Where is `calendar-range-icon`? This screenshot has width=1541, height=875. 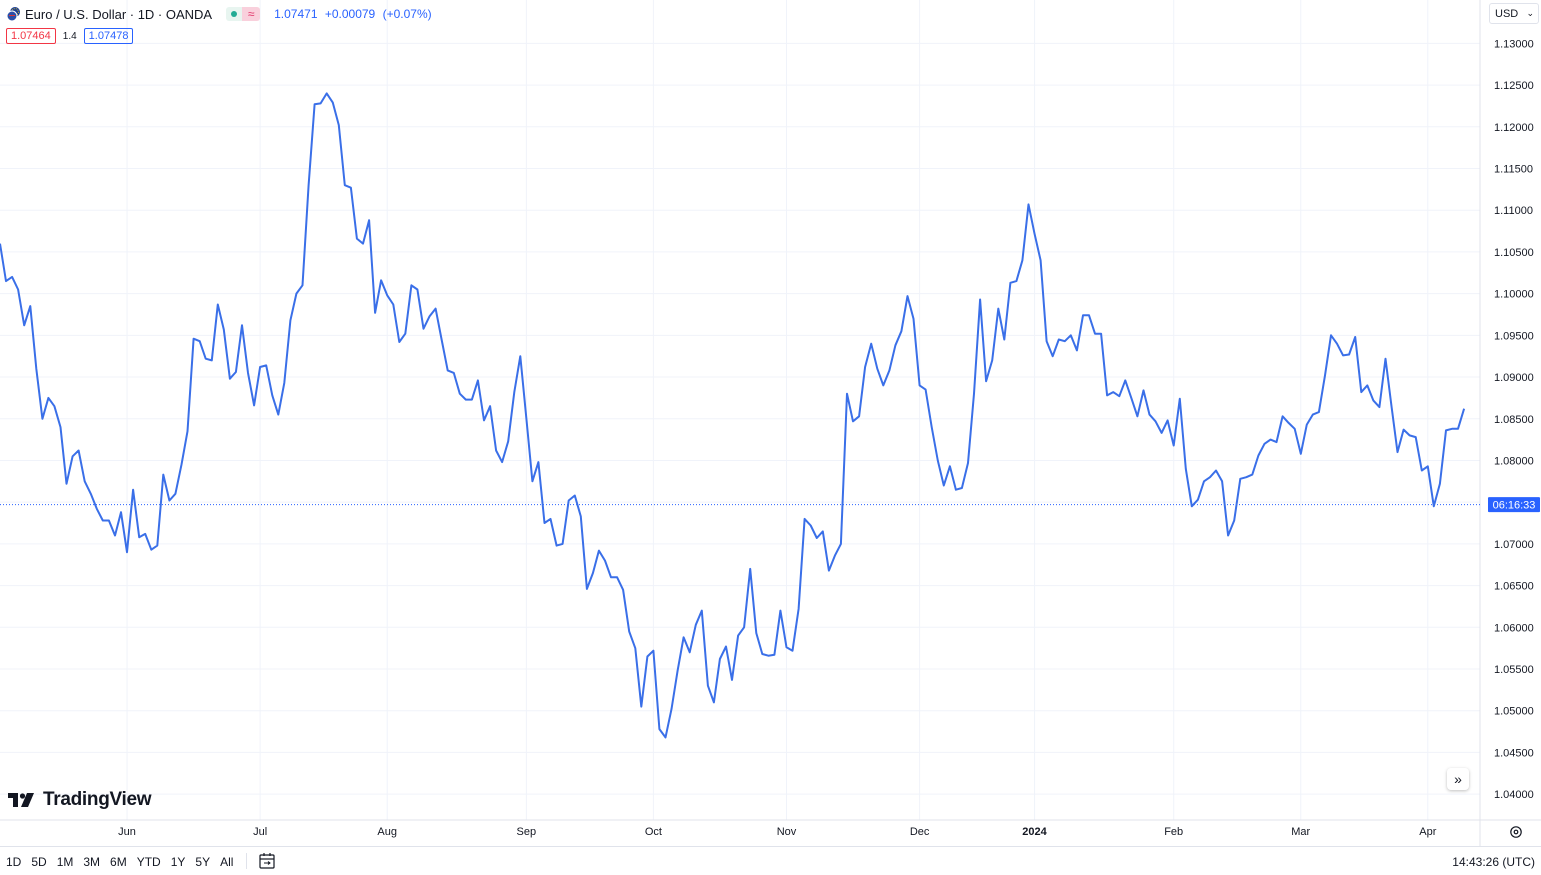
calendar-range-icon is located at coordinates (267, 861).